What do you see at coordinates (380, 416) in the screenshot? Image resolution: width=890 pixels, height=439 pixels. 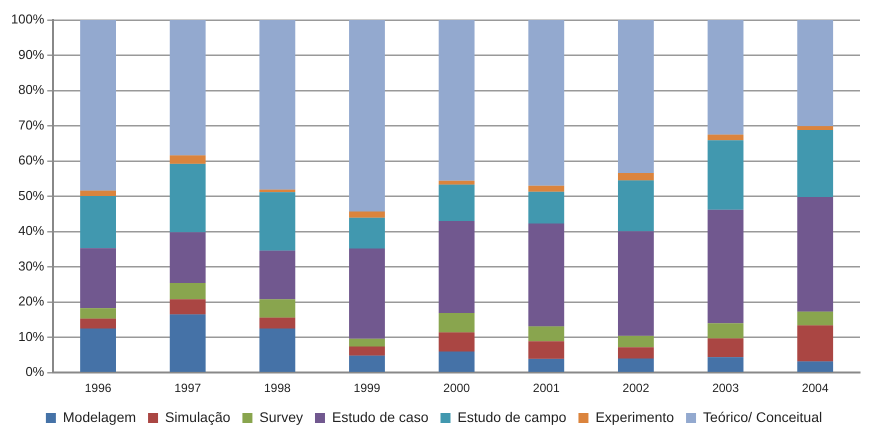 I see `legend-label: Estudo de caso` at bounding box center [380, 416].